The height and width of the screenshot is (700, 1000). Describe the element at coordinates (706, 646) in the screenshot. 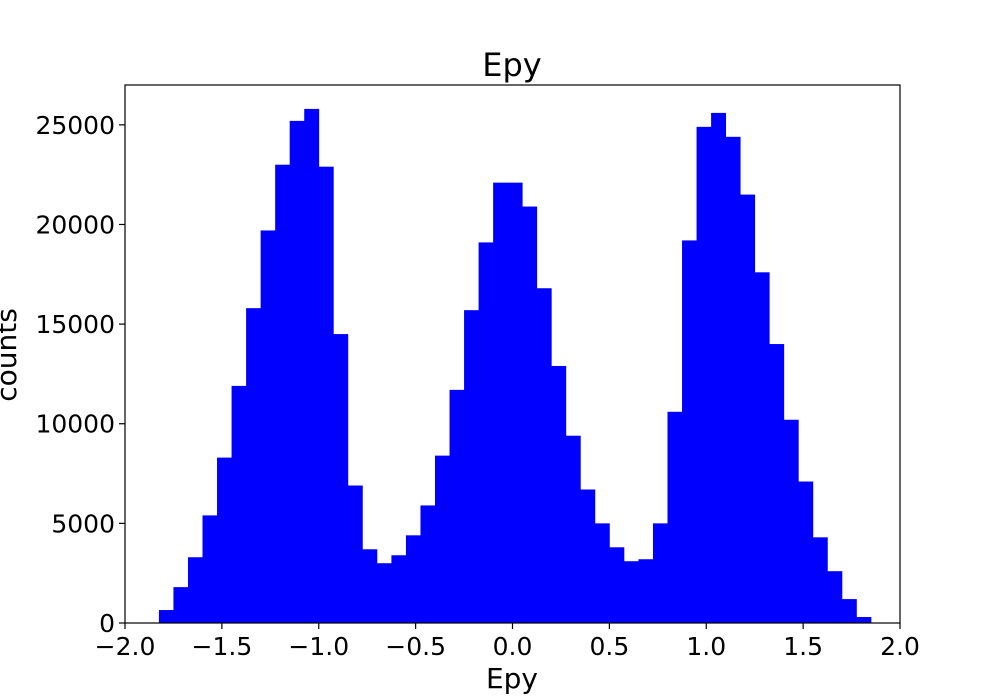

I see `x-tick-label: 1.0` at that location.